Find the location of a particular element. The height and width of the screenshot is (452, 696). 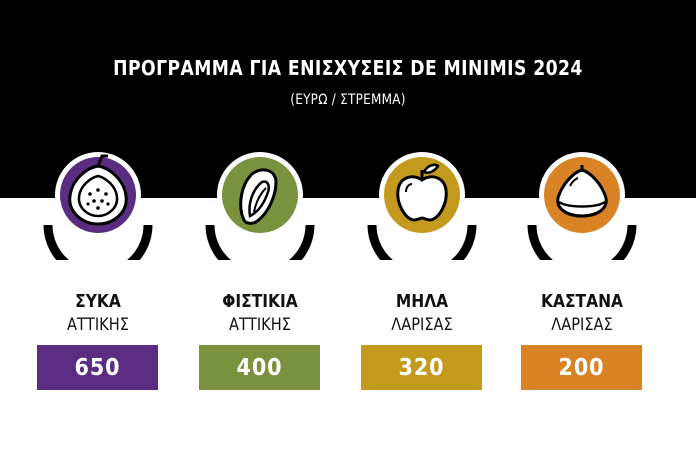

apple-icon is located at coordinates (422, 192).